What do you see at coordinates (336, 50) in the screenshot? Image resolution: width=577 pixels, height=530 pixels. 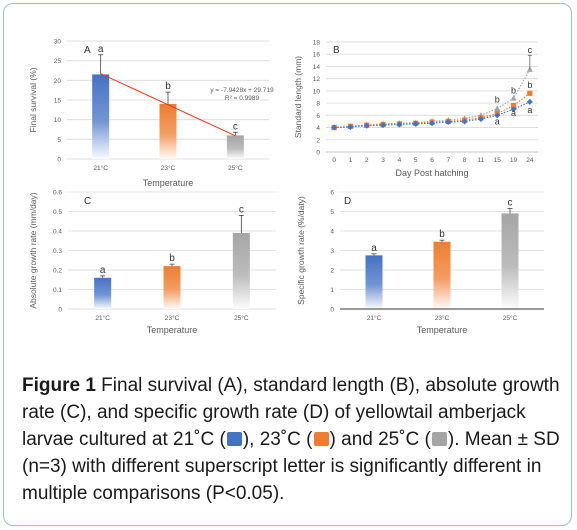 I see `panel-letter: B` at bounding box center [336, 50].